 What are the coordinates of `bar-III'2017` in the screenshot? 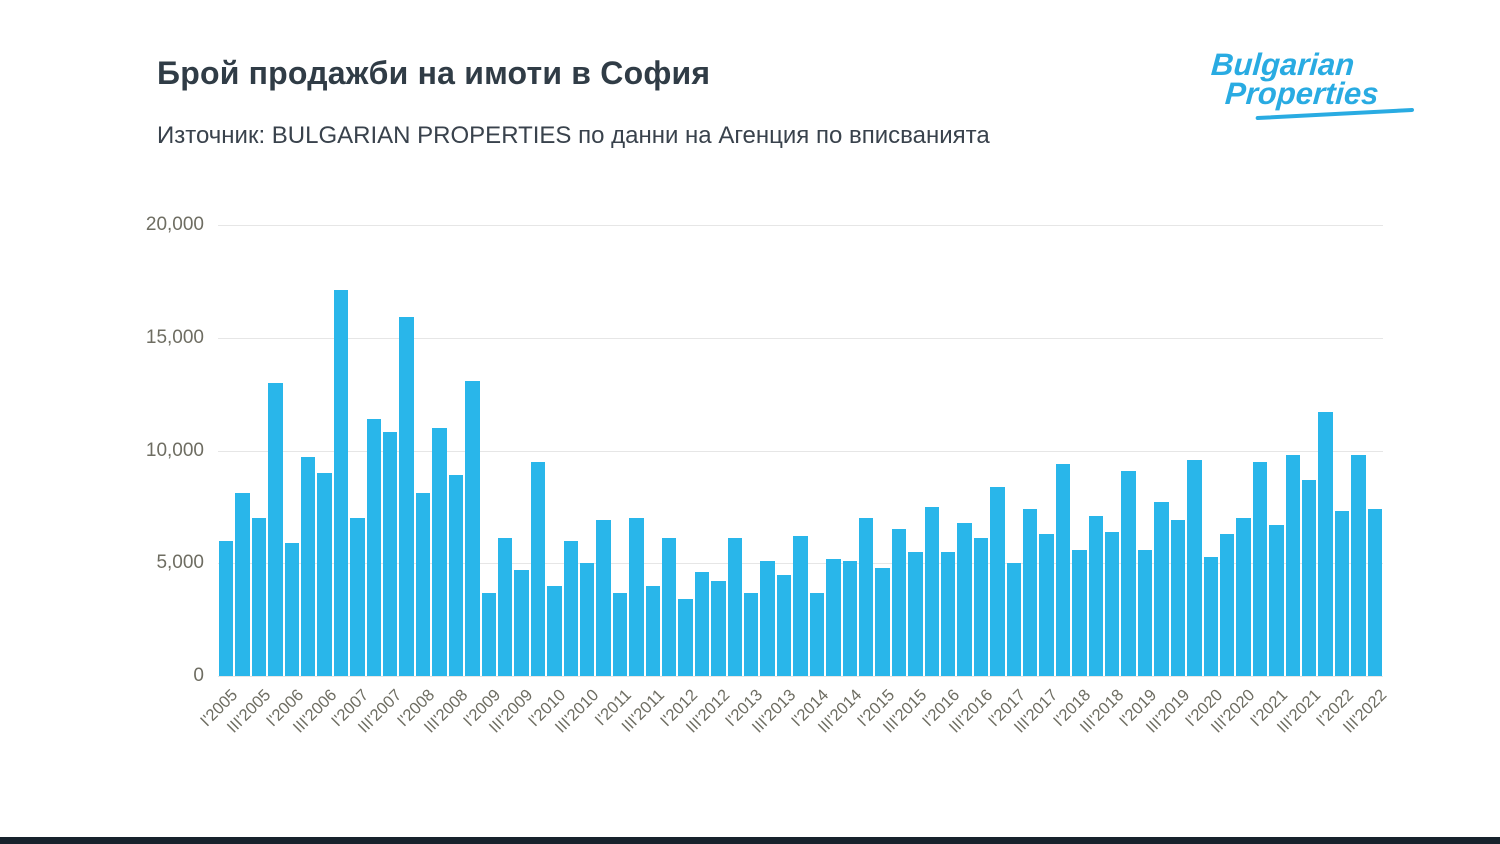 It's located at (1046, 604).